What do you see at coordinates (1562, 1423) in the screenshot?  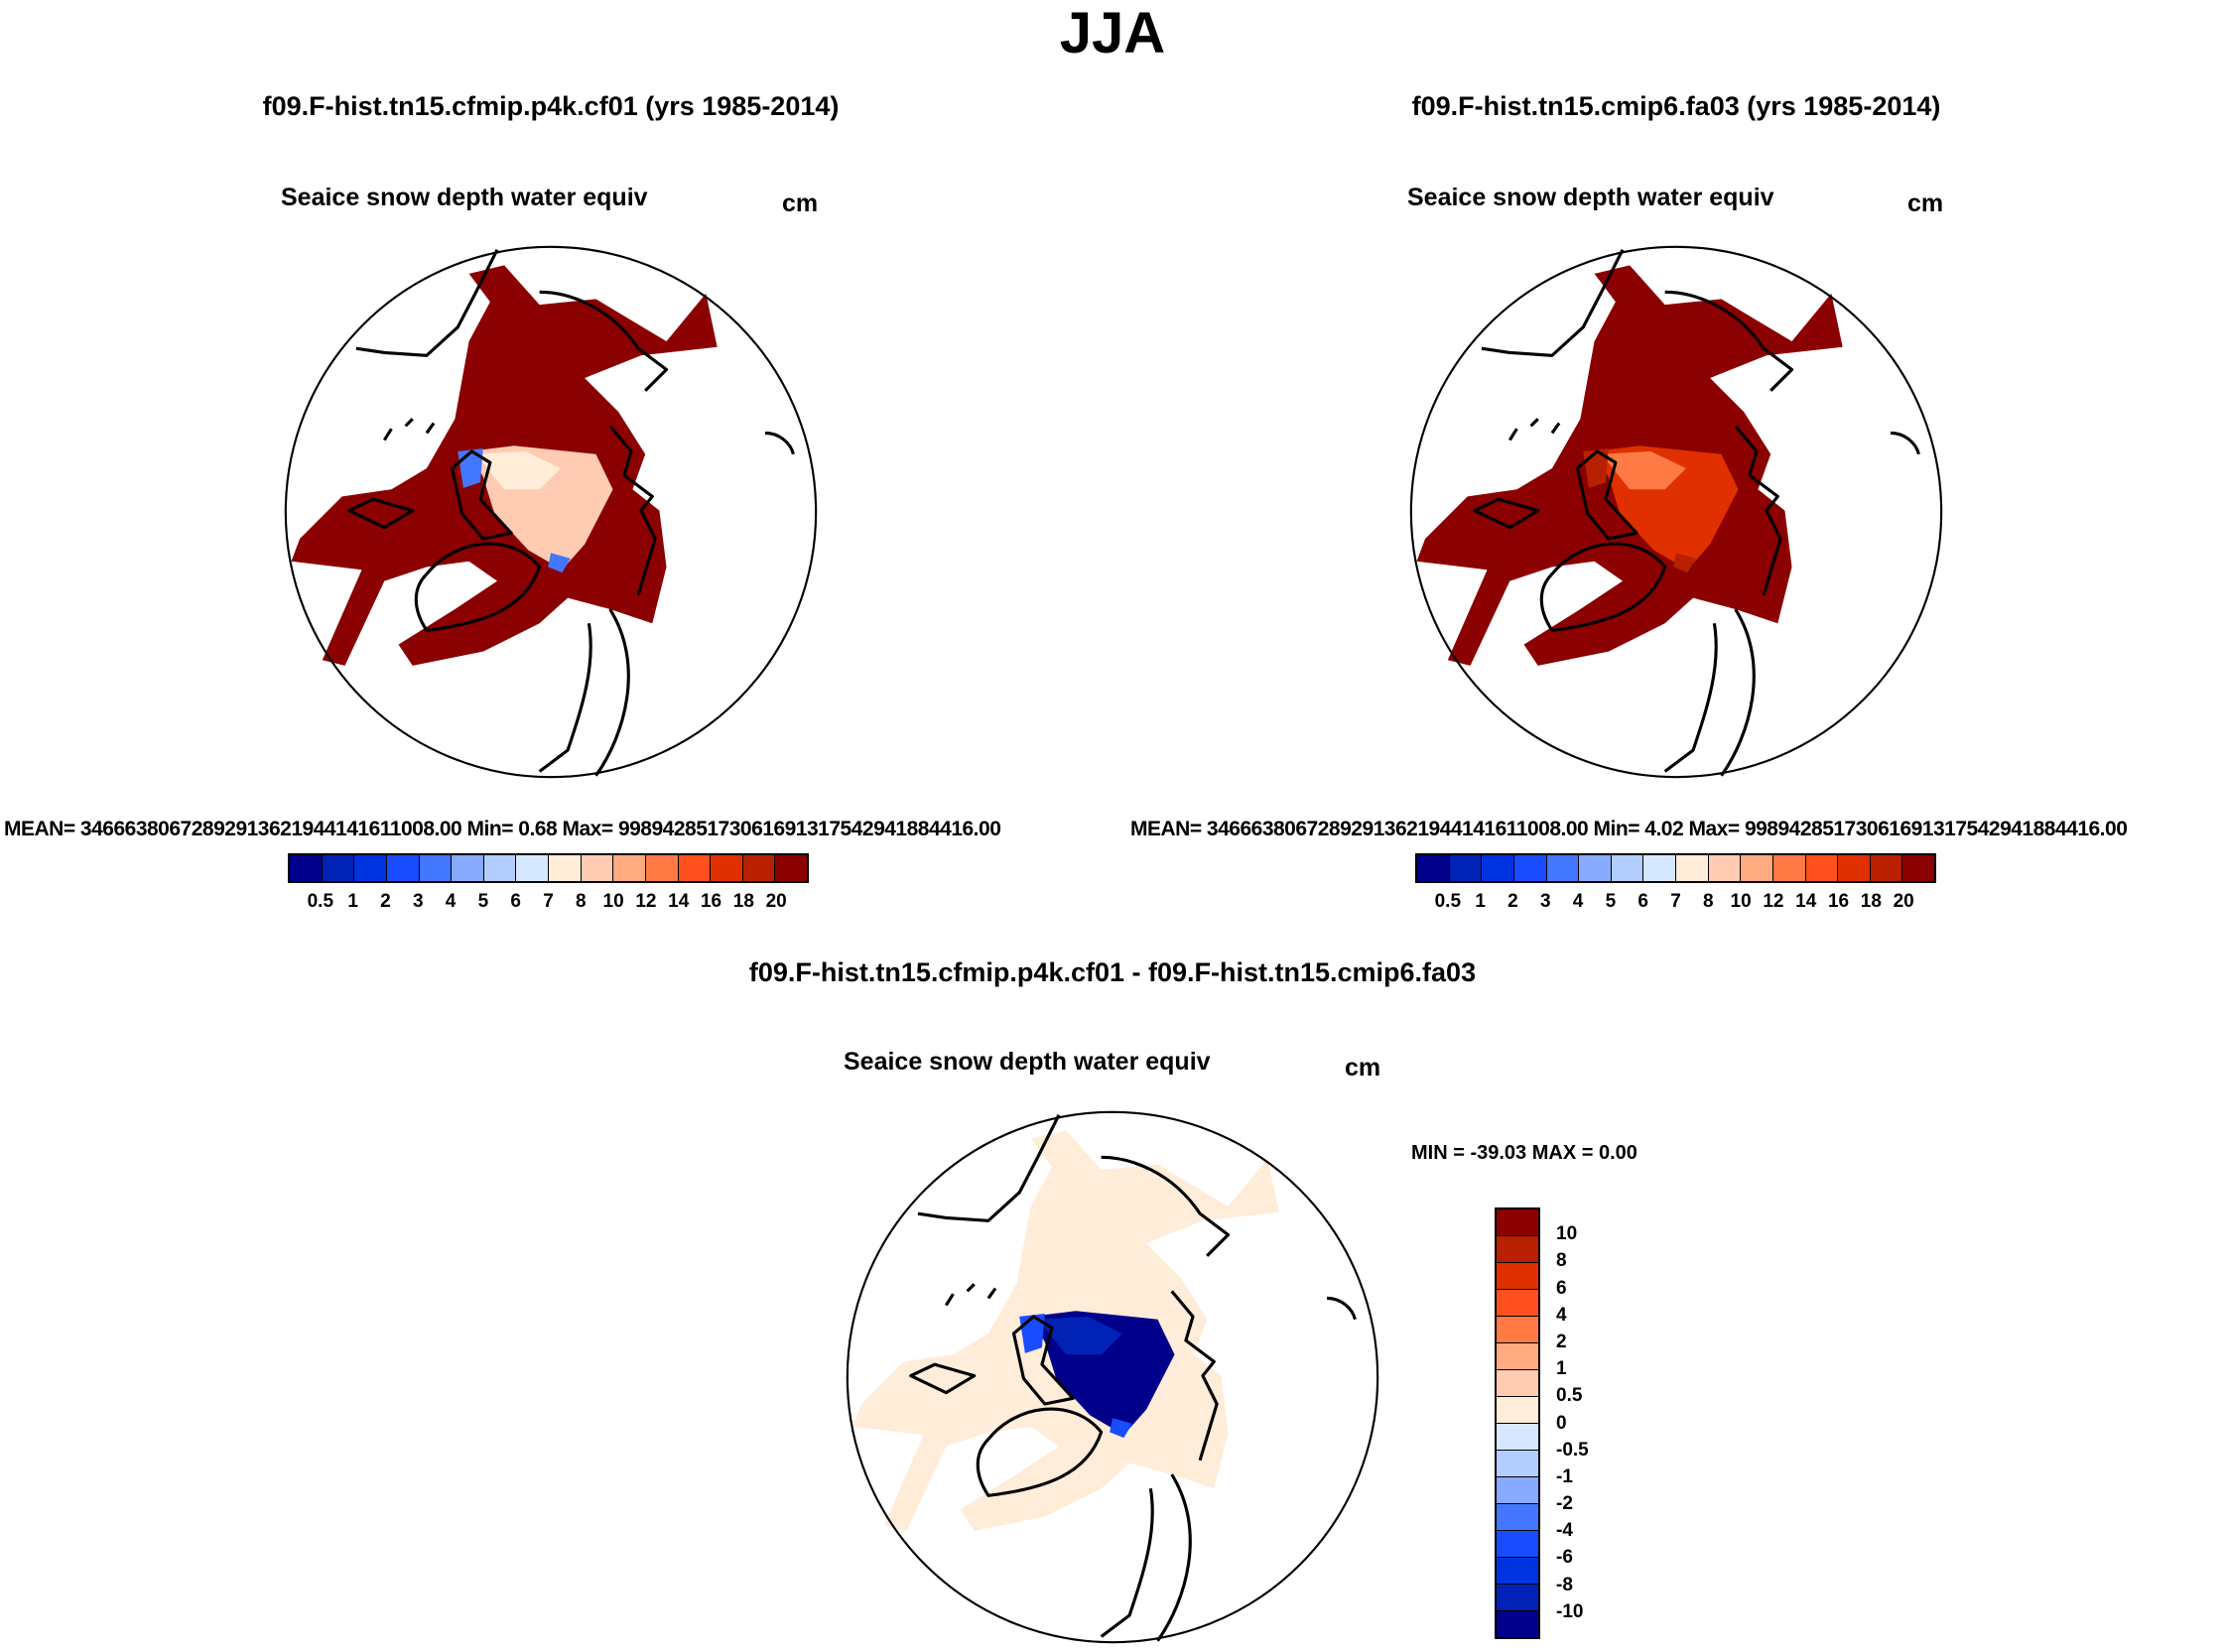 I see `colorbar-tick-label: 0` at bounding box center [1562, 1423].